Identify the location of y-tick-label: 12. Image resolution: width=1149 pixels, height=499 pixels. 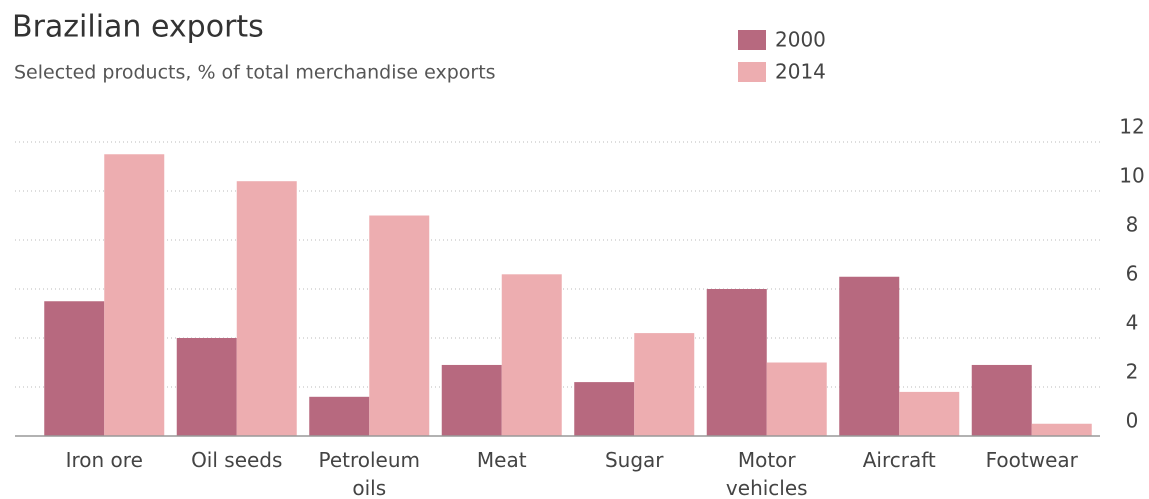
(1131, 127).